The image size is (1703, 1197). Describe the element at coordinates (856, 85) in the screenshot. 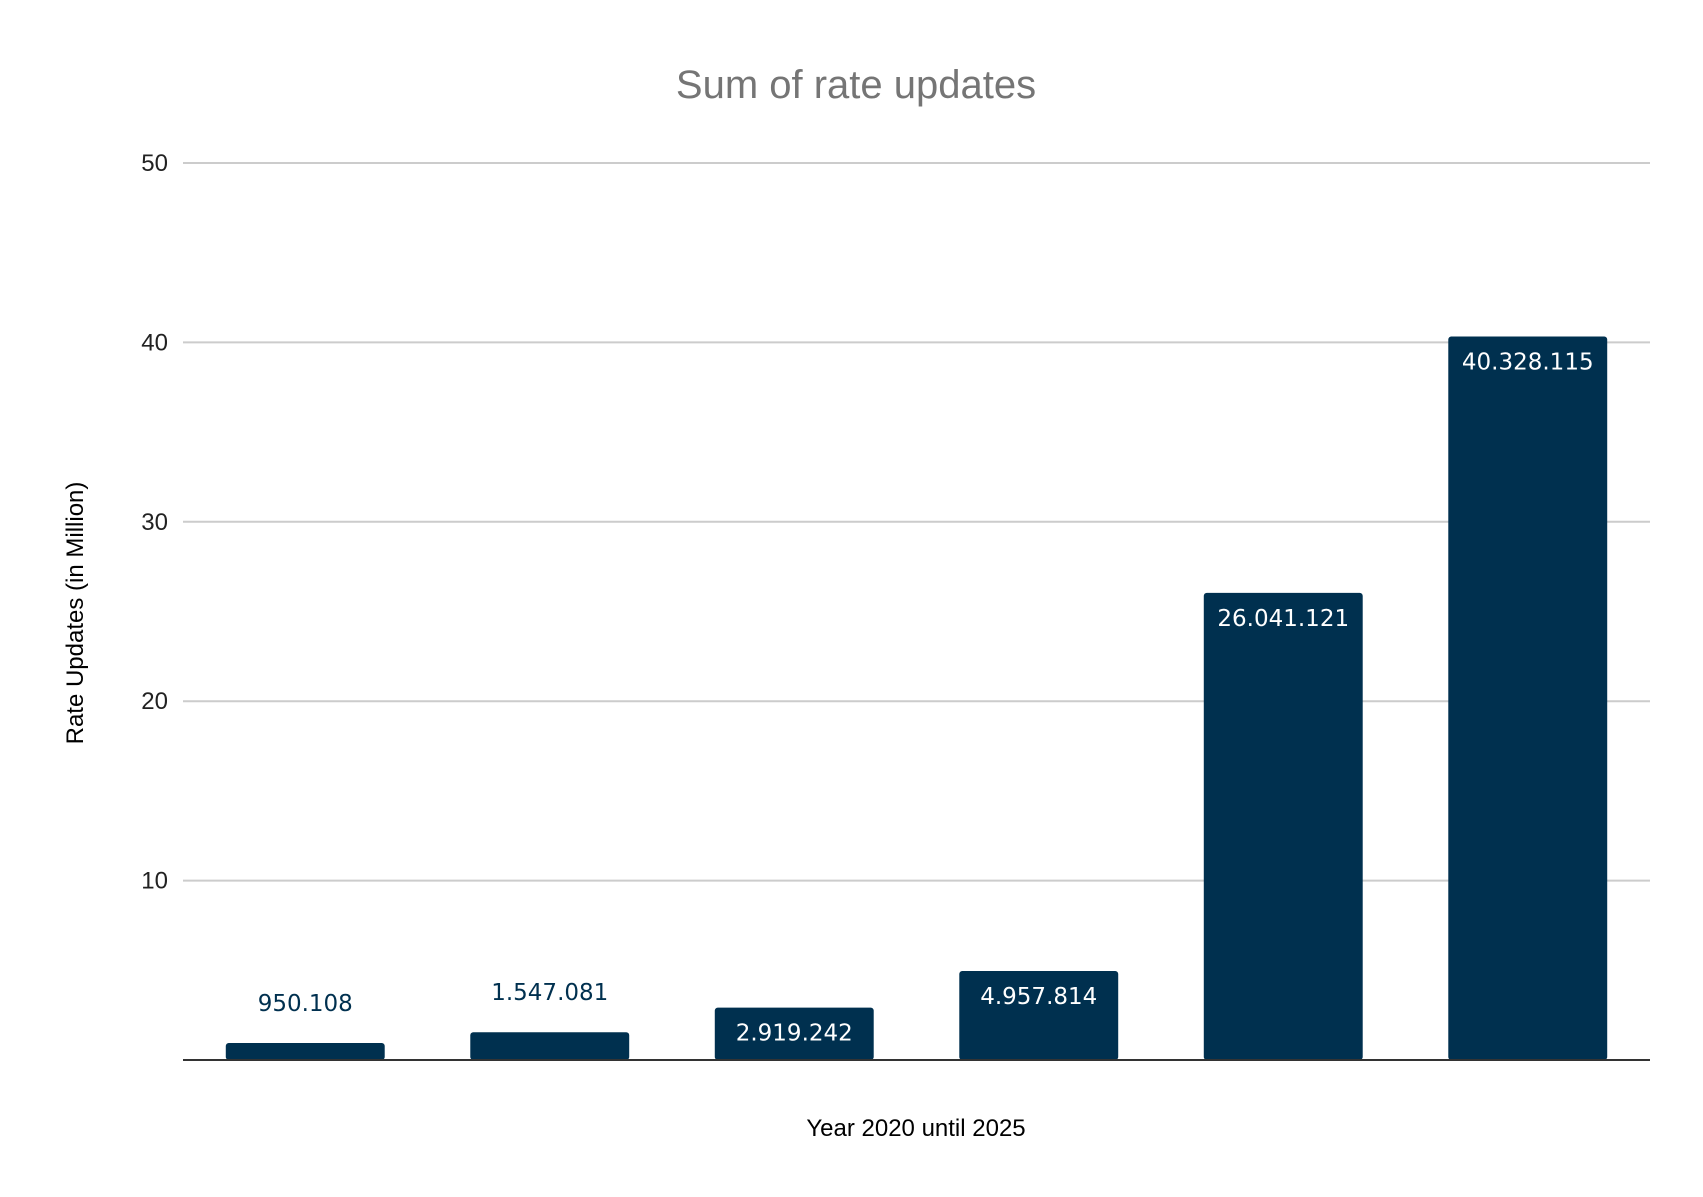

I see `chart-title: Sum of rate updates` at that location.